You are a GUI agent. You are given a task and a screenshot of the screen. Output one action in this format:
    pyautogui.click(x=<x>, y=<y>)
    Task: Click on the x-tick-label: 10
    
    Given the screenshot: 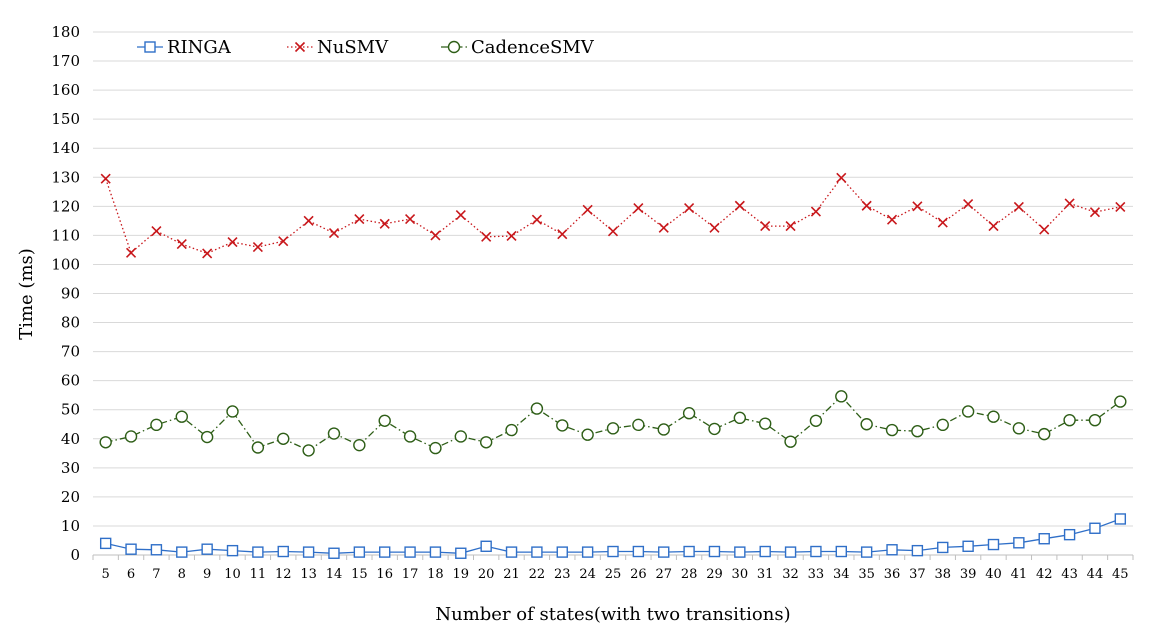 What is the action you would take?
    pyautogui.click(x=232, y=574)
    